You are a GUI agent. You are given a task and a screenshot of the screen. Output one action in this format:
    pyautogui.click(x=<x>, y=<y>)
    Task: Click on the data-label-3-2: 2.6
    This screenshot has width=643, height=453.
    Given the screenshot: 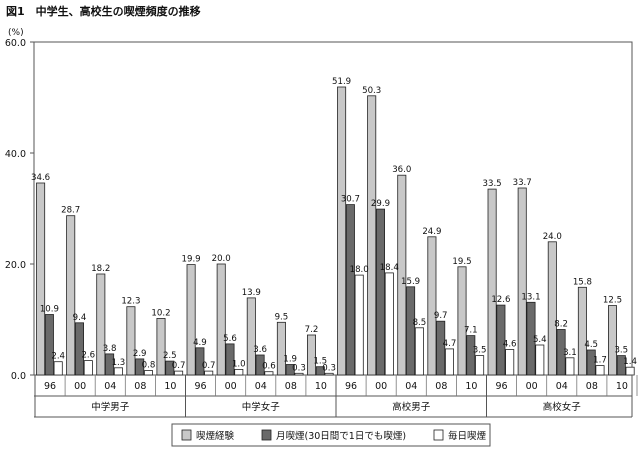 What is the action you would take?
    pyautogui.click(x=88, y=356)
    